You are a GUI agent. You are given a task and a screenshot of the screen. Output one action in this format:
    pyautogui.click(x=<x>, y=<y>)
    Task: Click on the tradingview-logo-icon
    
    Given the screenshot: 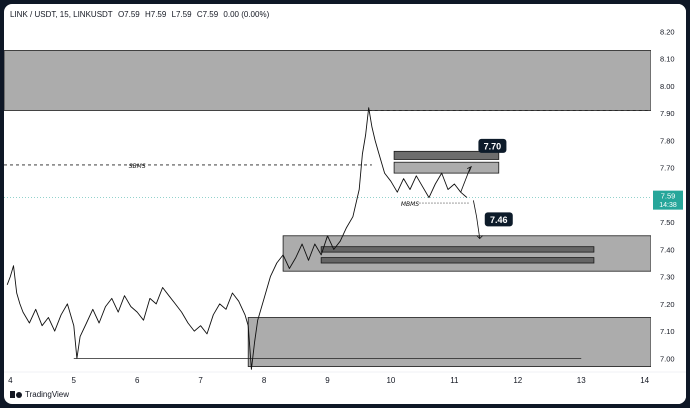 What is the action you would take?
    pyautogui.click(x=16, y=394)
    